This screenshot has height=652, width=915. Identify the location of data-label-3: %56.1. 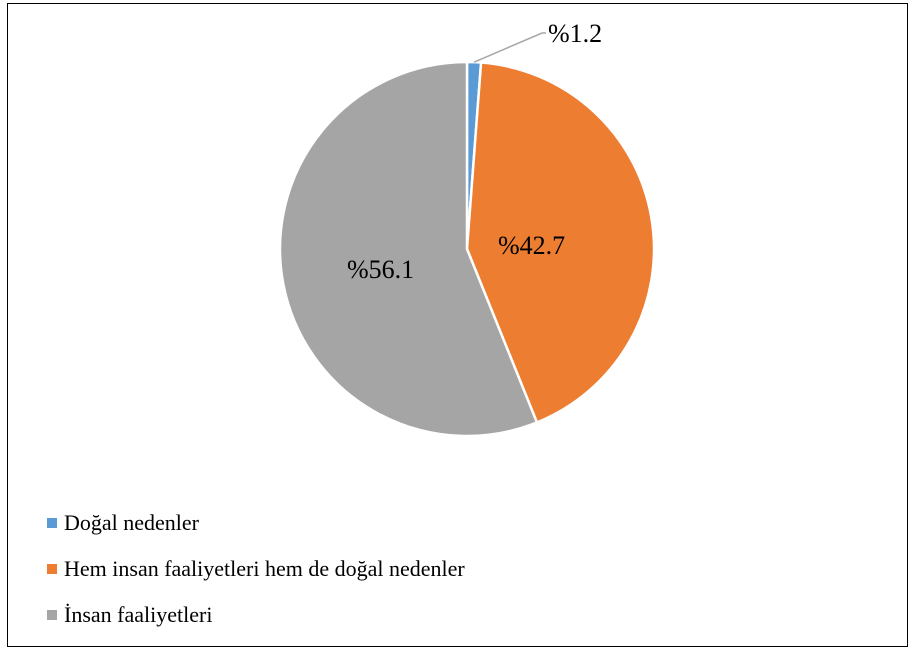
(380, 269).